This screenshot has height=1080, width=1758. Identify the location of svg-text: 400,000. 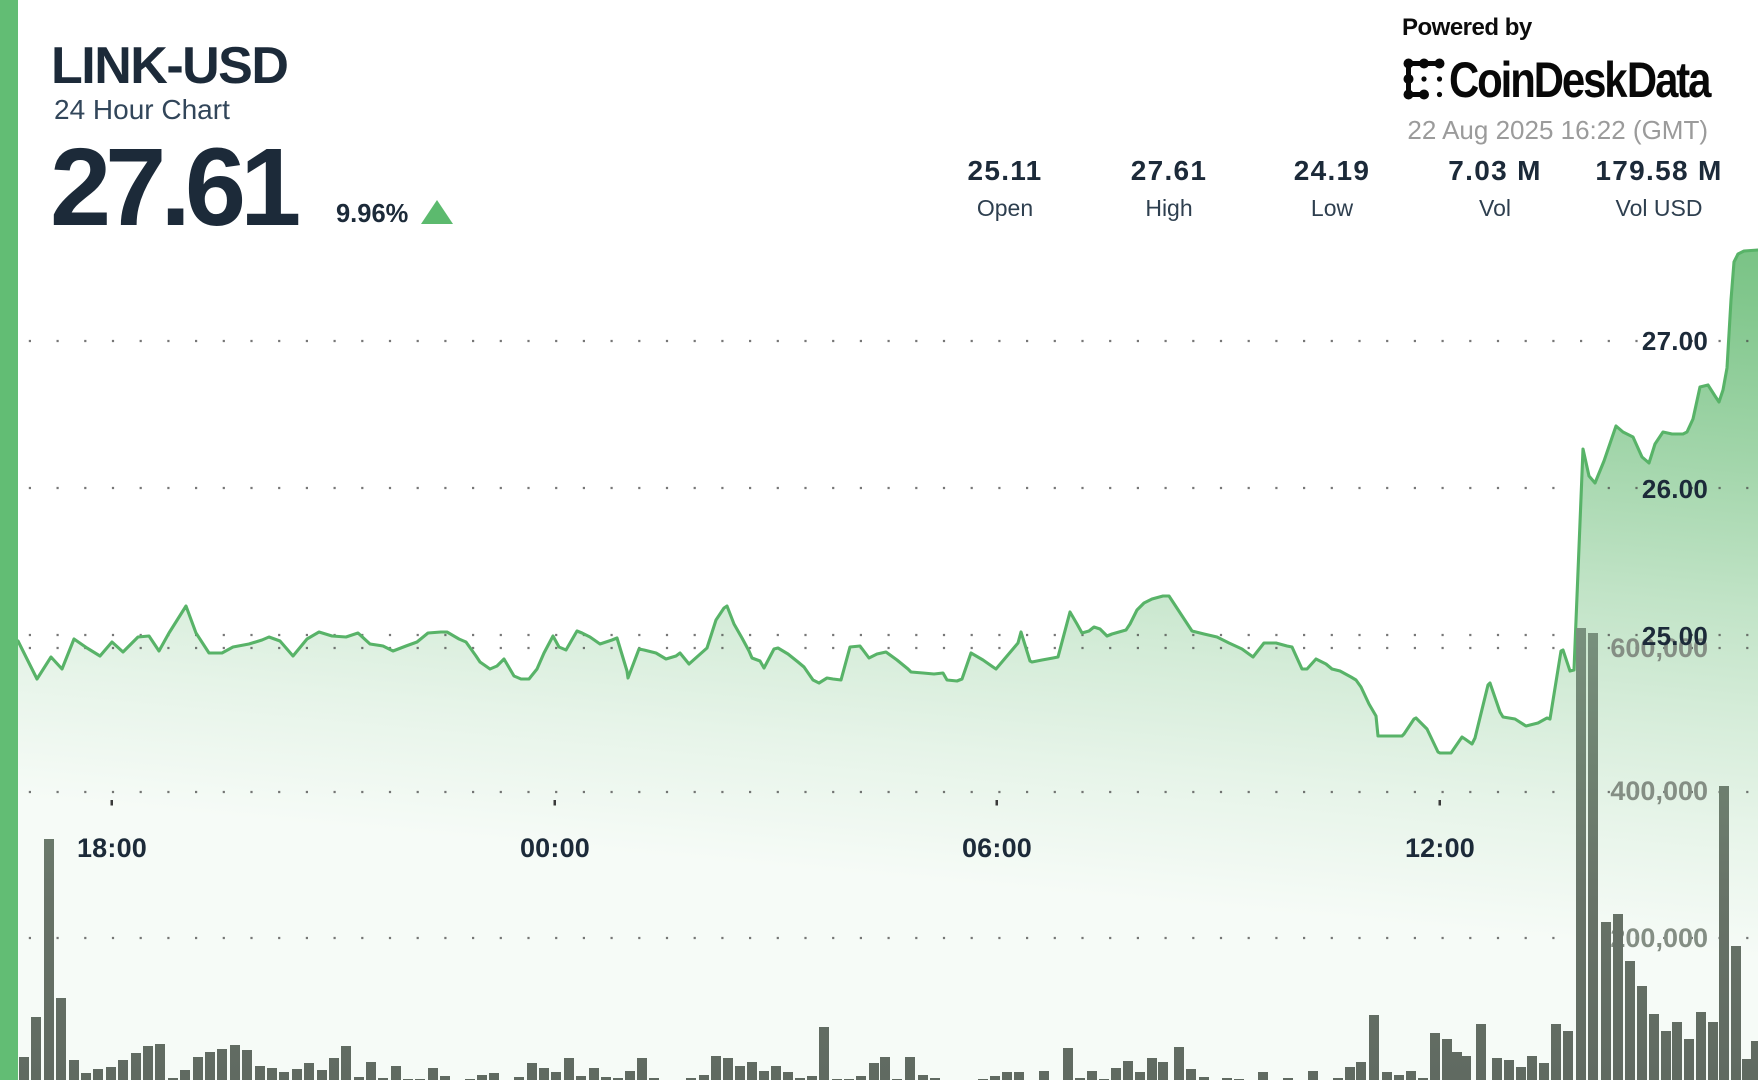
(1659, 791).